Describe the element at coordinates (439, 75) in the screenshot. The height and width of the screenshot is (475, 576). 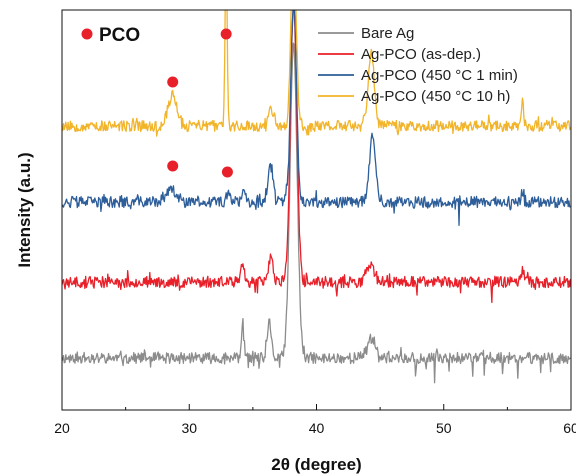
I see `legend-label-2: Ag-PCO (450 °C 1 min)` at that location.